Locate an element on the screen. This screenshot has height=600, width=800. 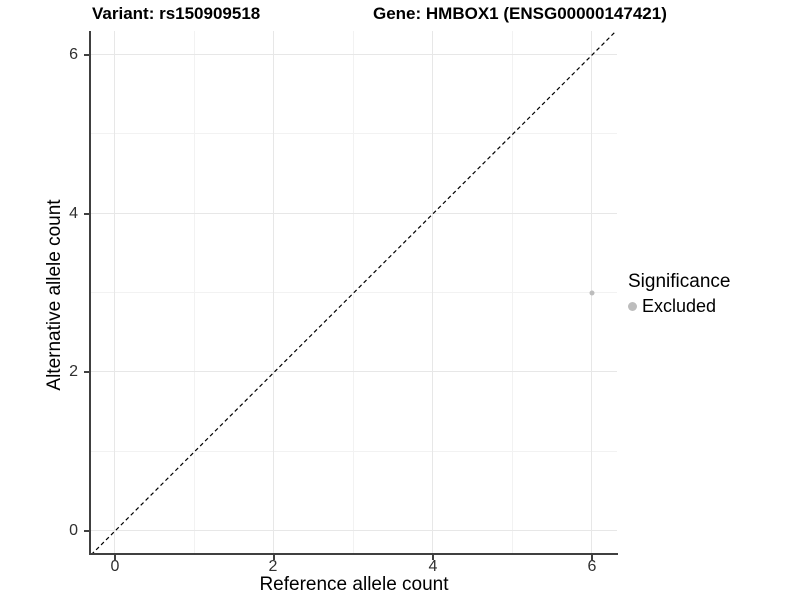
y-tick-label-2: 2 is located at coordinates (73, 371).